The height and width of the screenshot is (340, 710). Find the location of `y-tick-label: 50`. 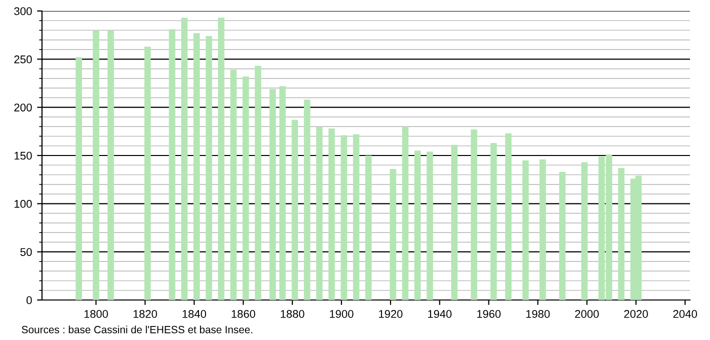

y-tick-label: 50 is located at coordinates (26, 252).